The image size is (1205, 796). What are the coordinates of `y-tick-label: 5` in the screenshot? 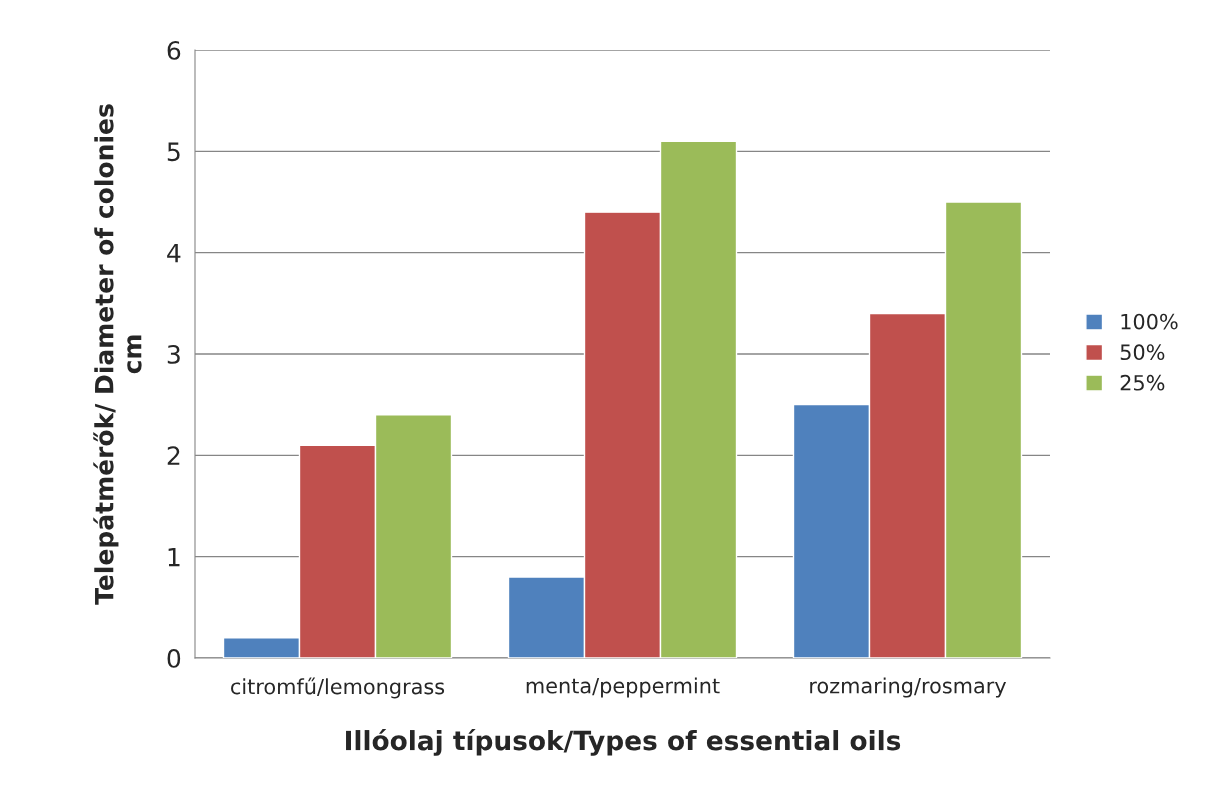 It's located at (173, 152).